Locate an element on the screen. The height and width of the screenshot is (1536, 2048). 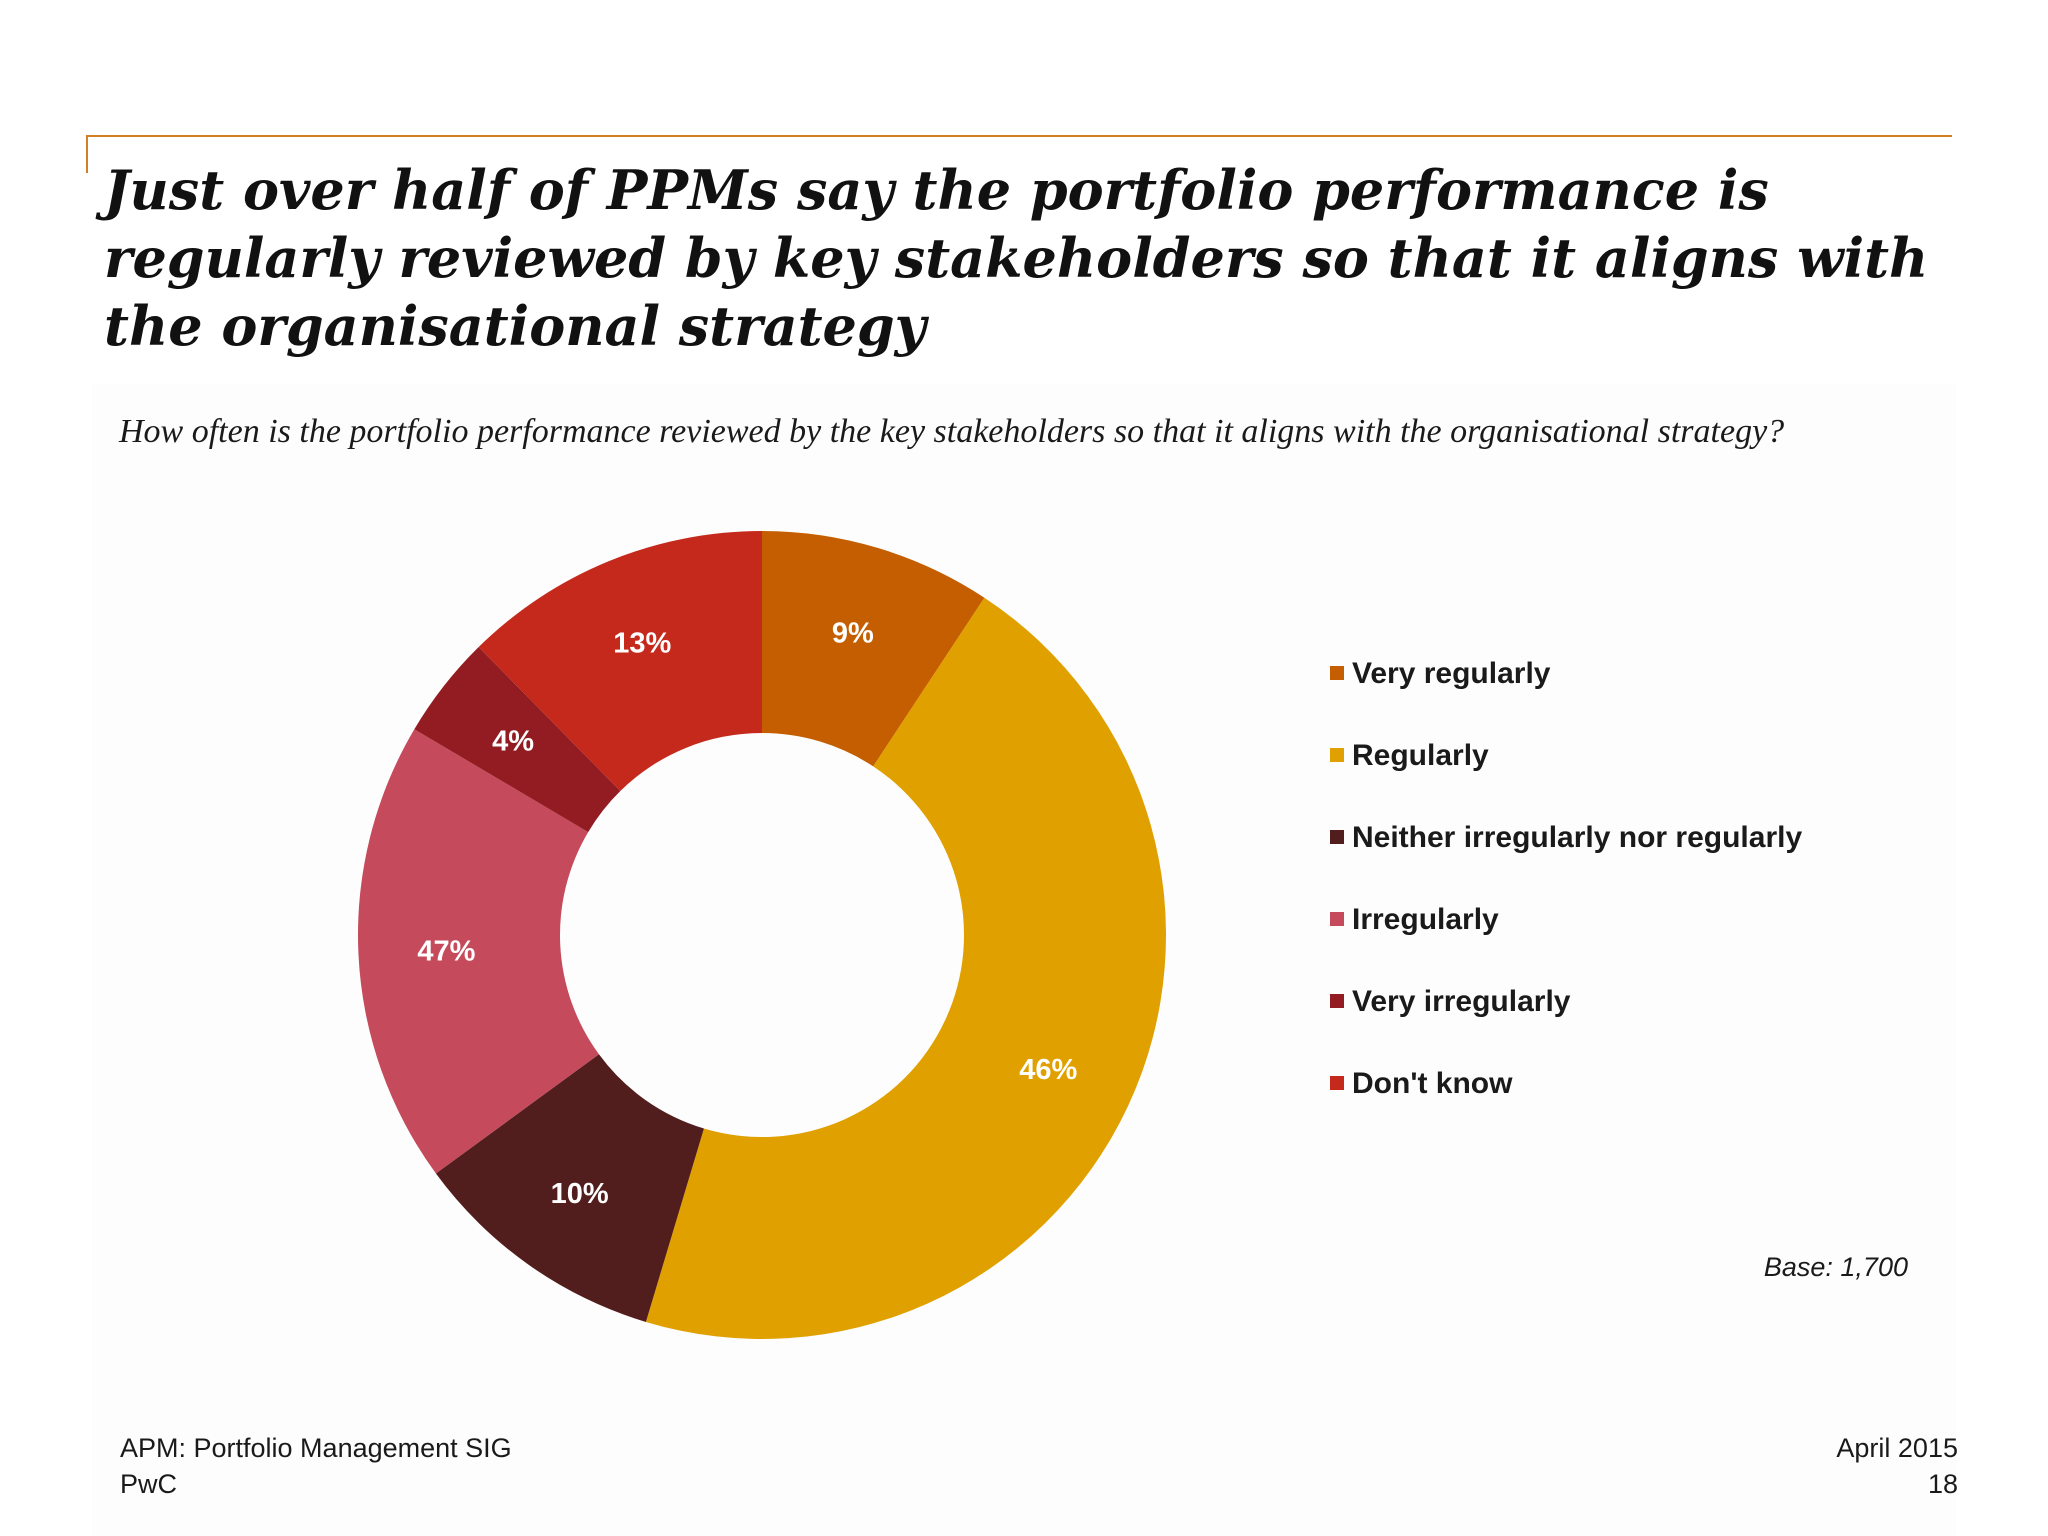
footer-firm: PwC is located at coordinates (149, 1484).